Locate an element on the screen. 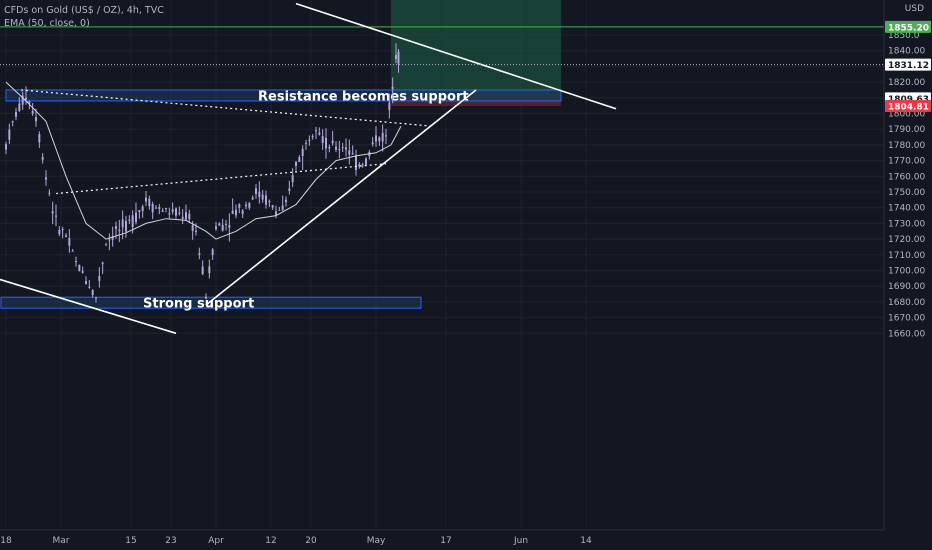 The height and width of the screenshot is (550, 932). time-axis-background is located at coordinates (466, 540).